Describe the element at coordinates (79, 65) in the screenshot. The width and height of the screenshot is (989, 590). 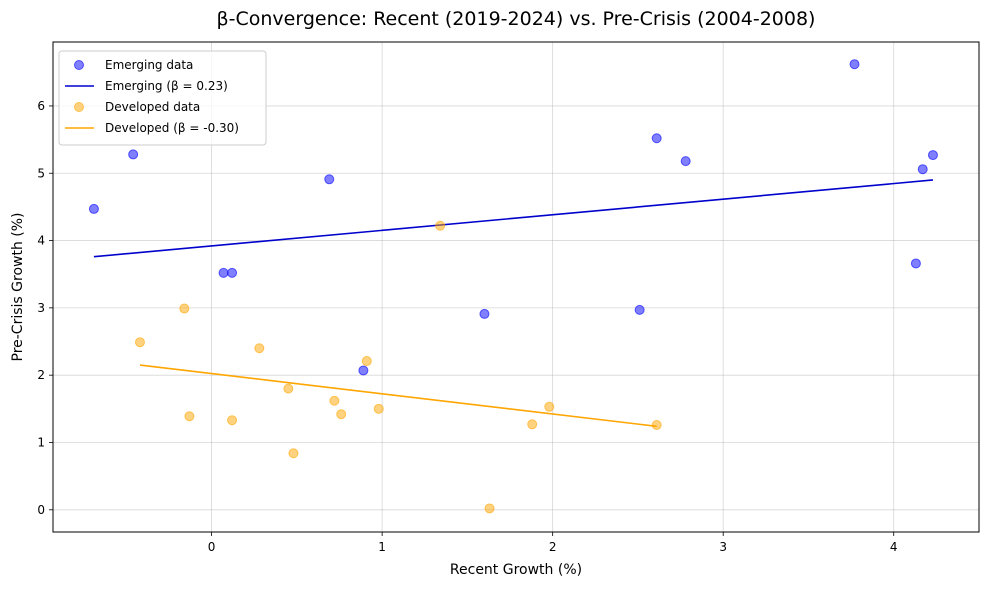
I see `emerging-data-legend-marker` at that location.